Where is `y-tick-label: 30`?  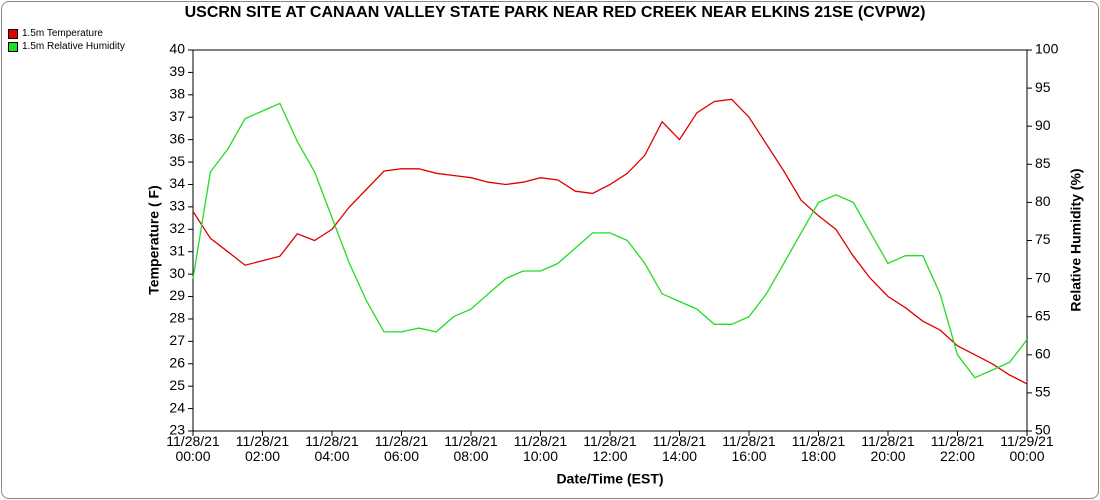 y-tick-label: 30 is located at coordinates (177, 273).